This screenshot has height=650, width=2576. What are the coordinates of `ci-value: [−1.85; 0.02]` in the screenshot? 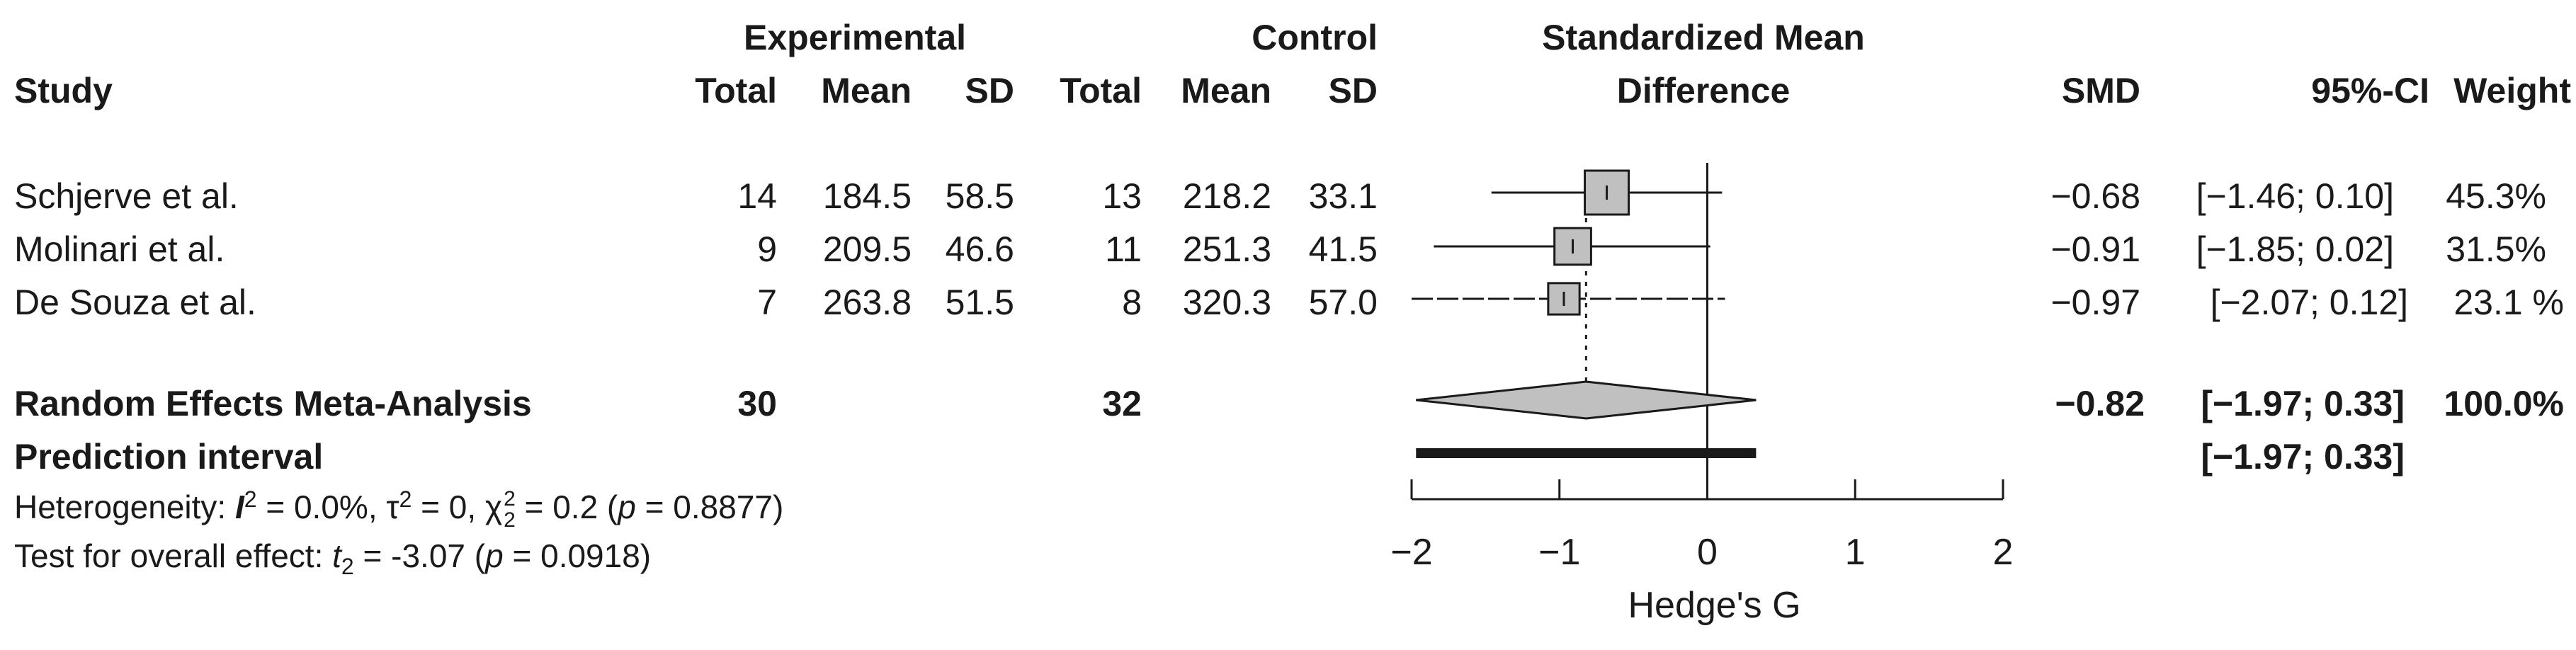 It's located at (2295, 249).